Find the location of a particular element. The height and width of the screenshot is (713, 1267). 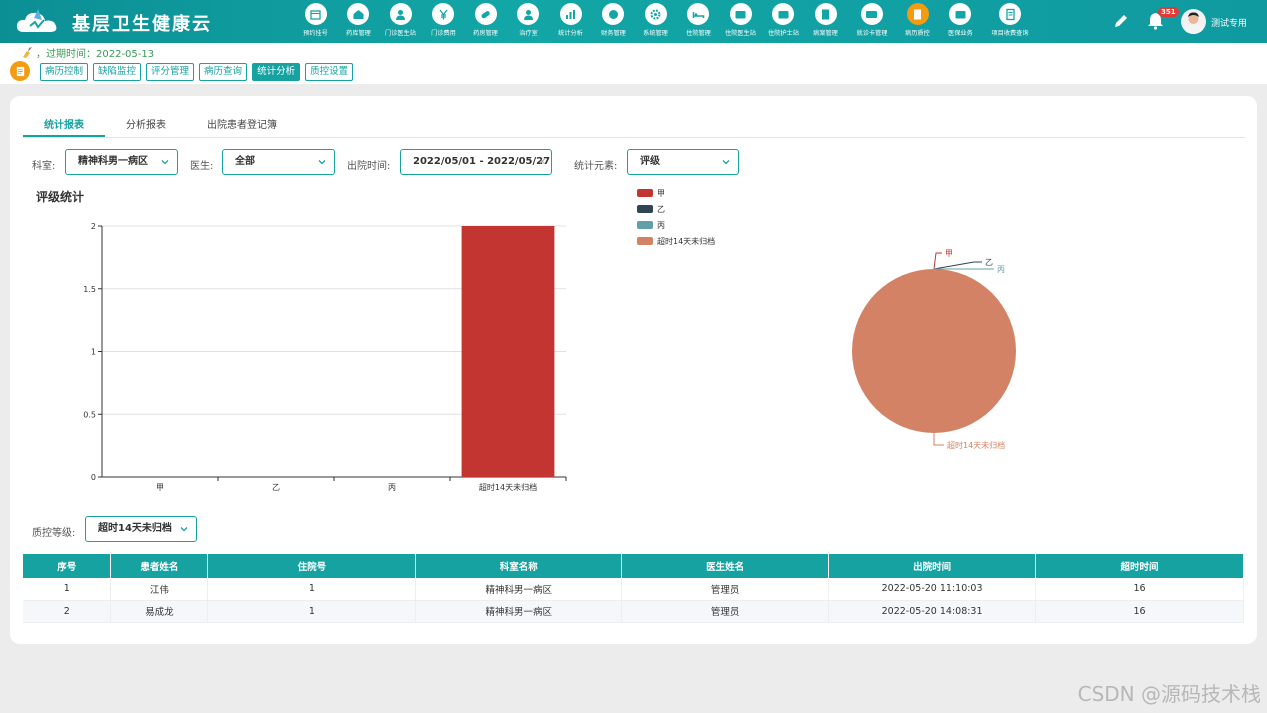

warehouse-icon is located at coordinates (358, 14).